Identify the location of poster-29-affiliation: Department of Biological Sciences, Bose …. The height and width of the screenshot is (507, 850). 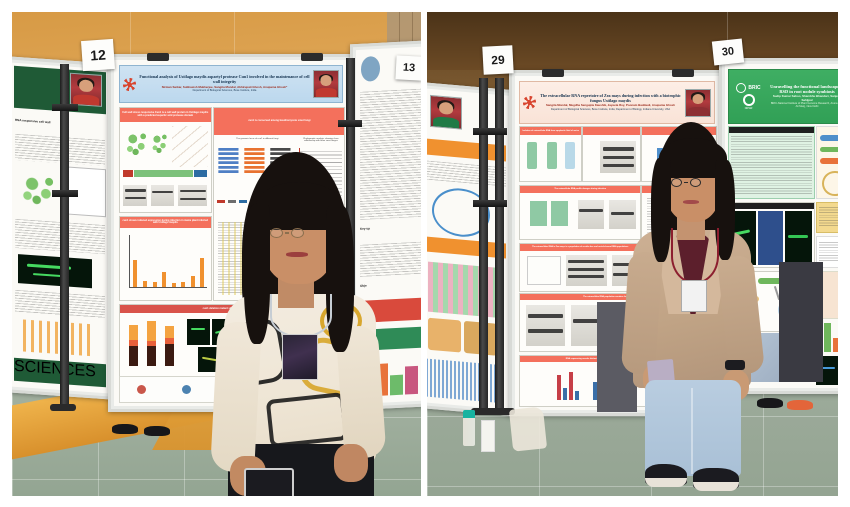
(610, 109).